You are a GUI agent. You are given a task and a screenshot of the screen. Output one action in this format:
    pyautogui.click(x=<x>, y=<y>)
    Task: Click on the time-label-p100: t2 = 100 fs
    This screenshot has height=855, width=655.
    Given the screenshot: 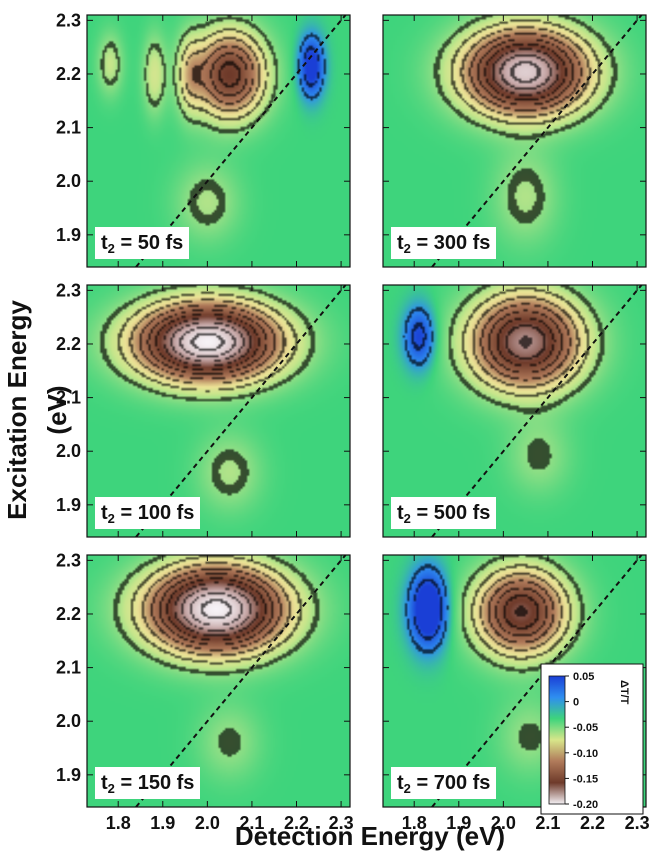 What is the action you would take?
    pyautogui.click(x=148, y=513)
    